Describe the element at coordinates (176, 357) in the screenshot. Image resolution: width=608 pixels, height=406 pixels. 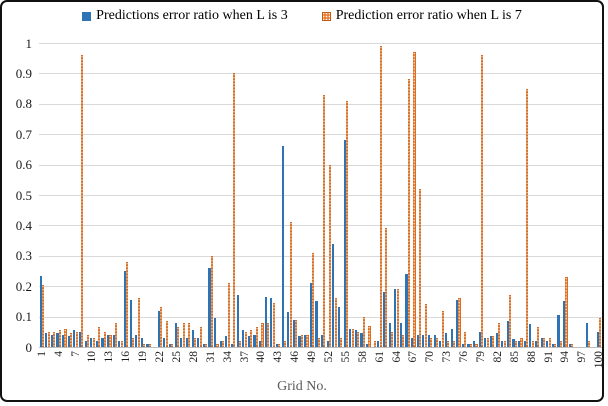
I see `x-tick-label: 25` at that location.